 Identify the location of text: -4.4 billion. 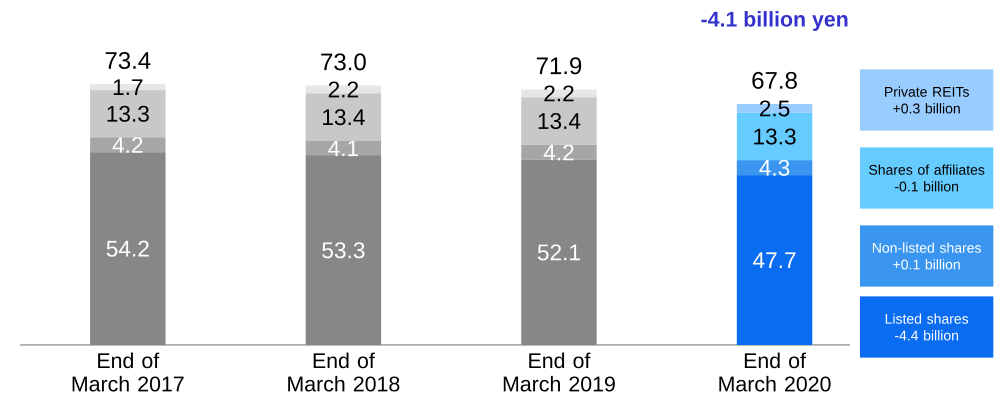
(926, 335).